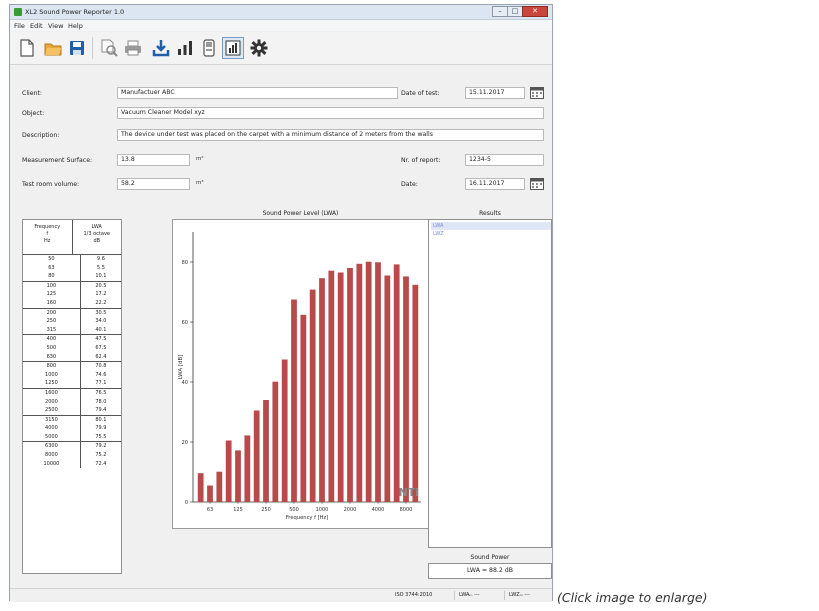  Describe the element at coordinates (52, 259) in the screenshot. I see `frequency-cell: 50` at that location.